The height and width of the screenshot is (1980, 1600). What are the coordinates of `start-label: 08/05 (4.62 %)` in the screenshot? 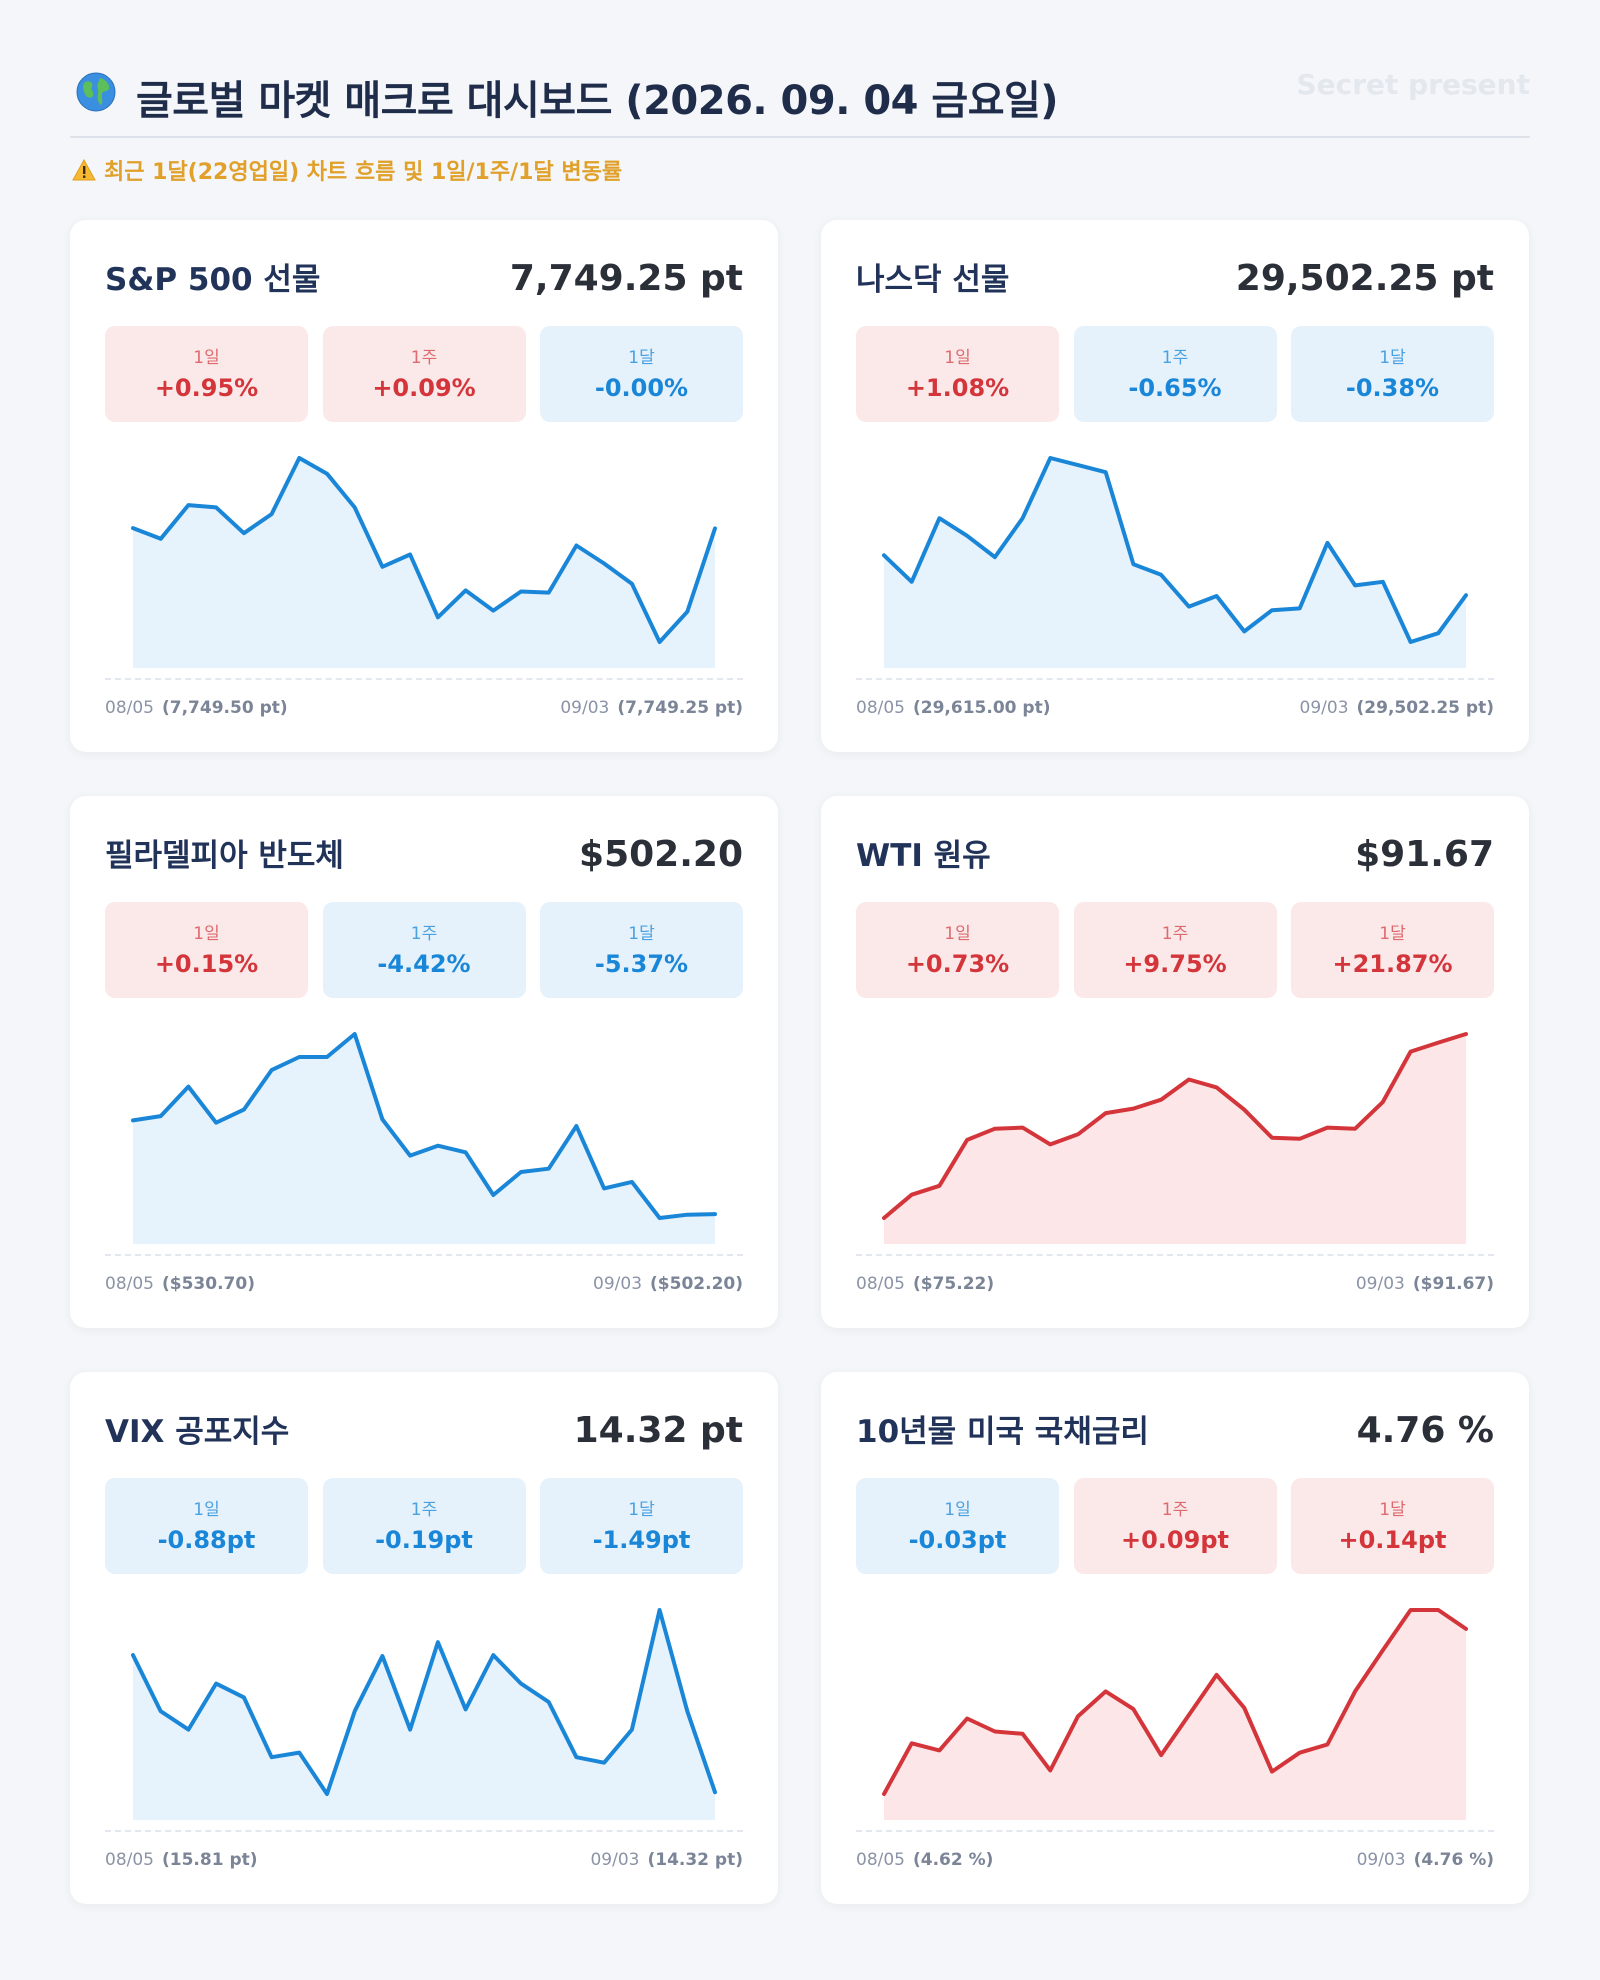 It's located at (924, 1860).